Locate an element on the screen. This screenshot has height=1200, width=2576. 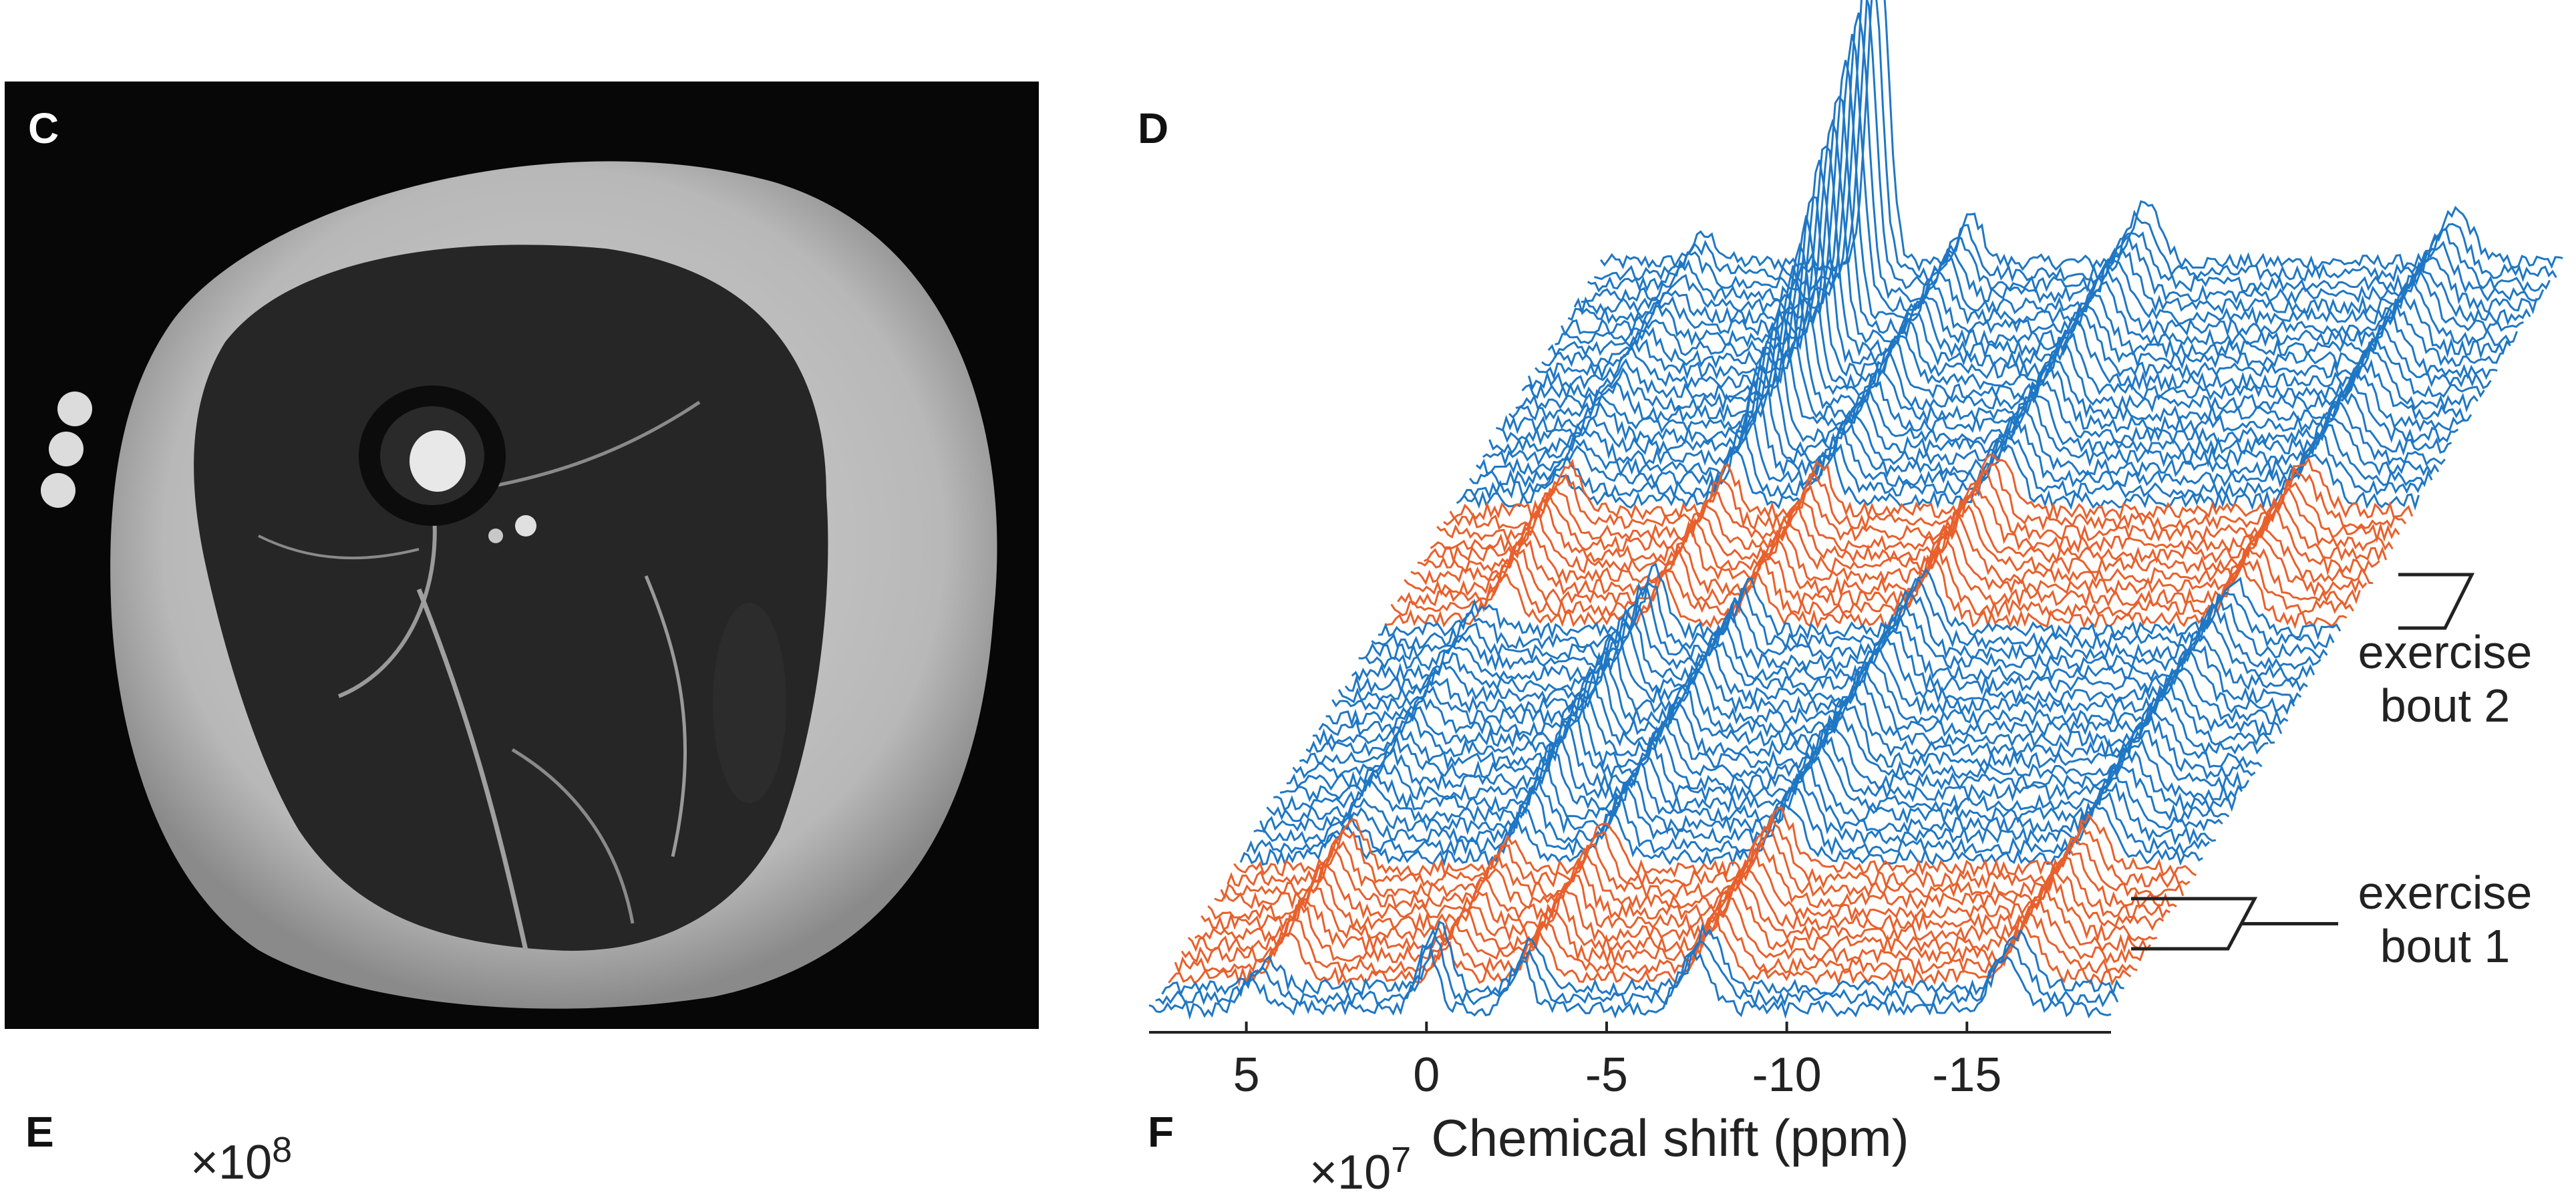
x-tick-label: -10 is located at coordinates (1787, 1075).